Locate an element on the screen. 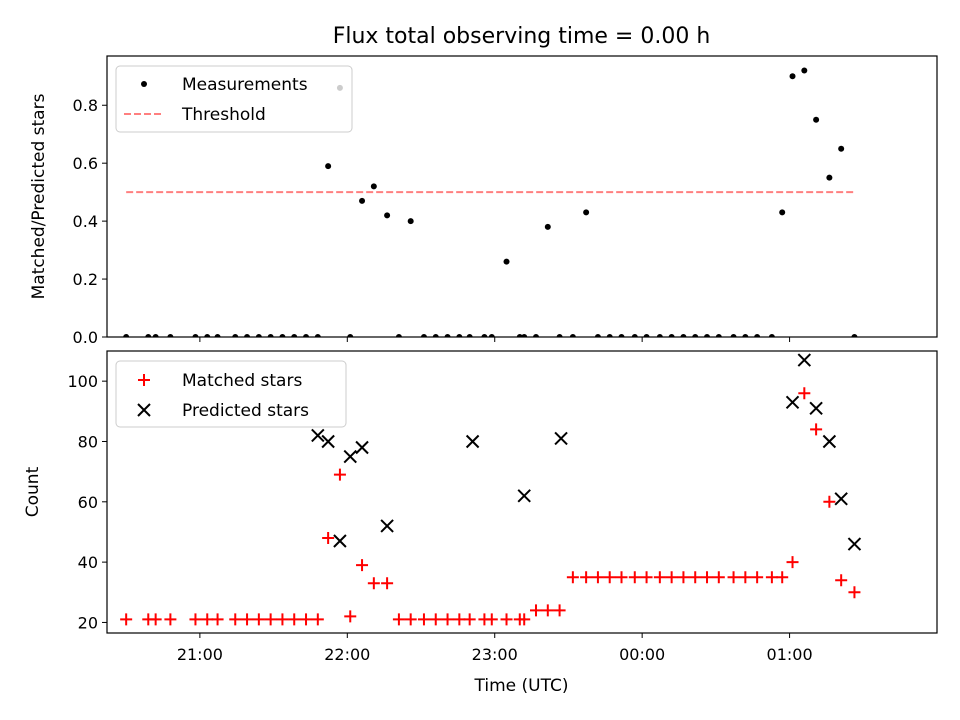  legend: Matched stars Predicted stars is located at coordinates (231, 394).